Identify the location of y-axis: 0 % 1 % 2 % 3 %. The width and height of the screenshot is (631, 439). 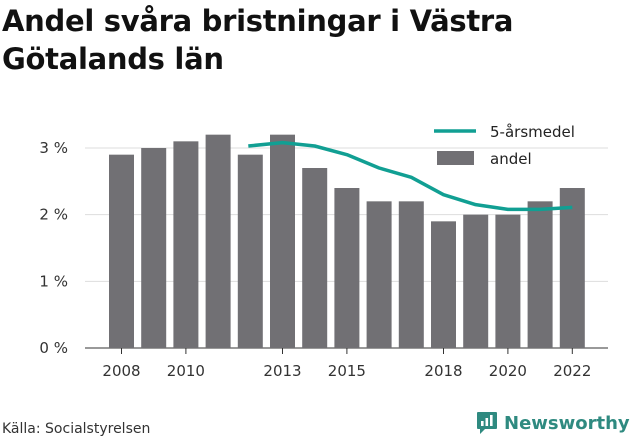
(53, 248).